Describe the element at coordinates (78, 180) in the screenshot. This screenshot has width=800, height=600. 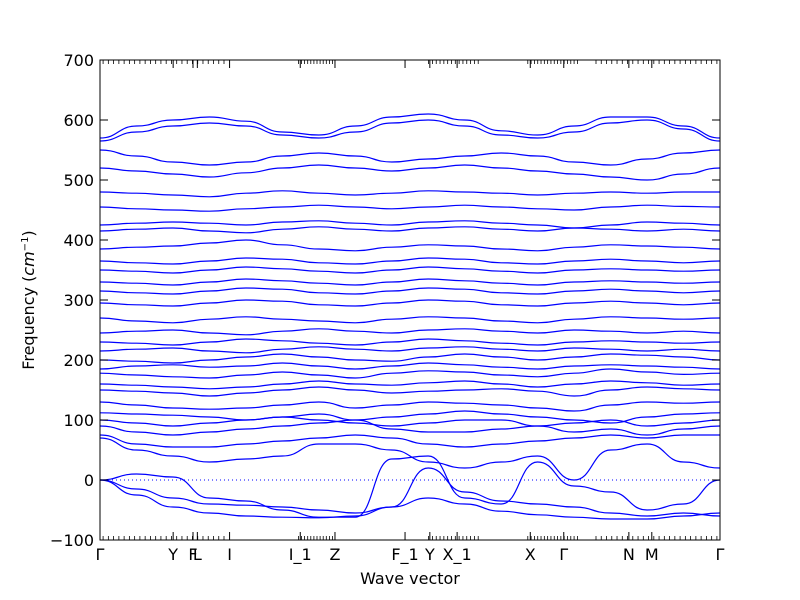
I see `y-tick-label: 500` at that location.